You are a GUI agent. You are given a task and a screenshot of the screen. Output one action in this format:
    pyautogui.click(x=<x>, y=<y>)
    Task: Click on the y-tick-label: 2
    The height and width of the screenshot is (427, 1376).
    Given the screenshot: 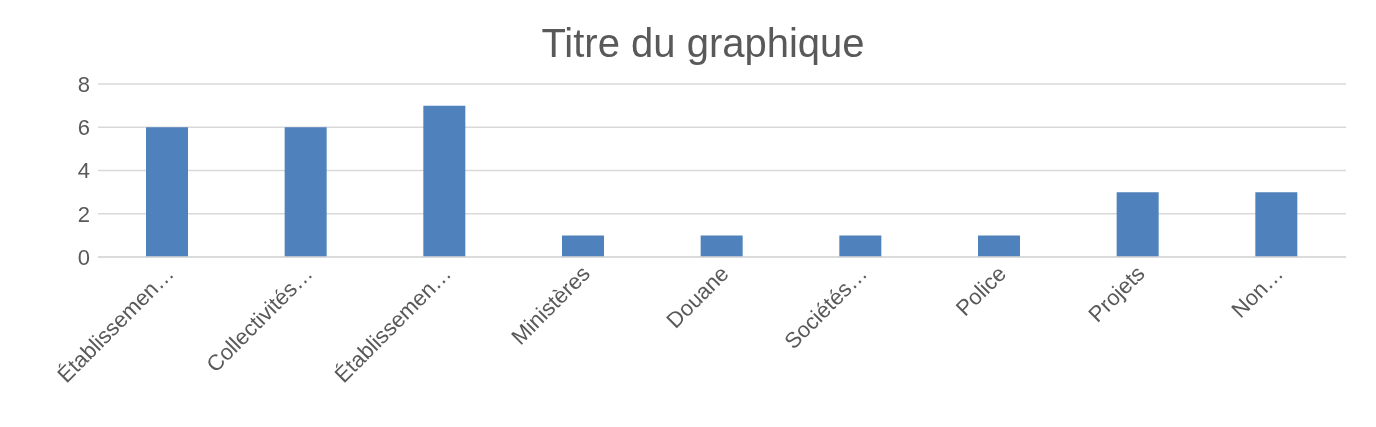 What is the action you would take?
    pyautogui.click(x=83, y=214)
    